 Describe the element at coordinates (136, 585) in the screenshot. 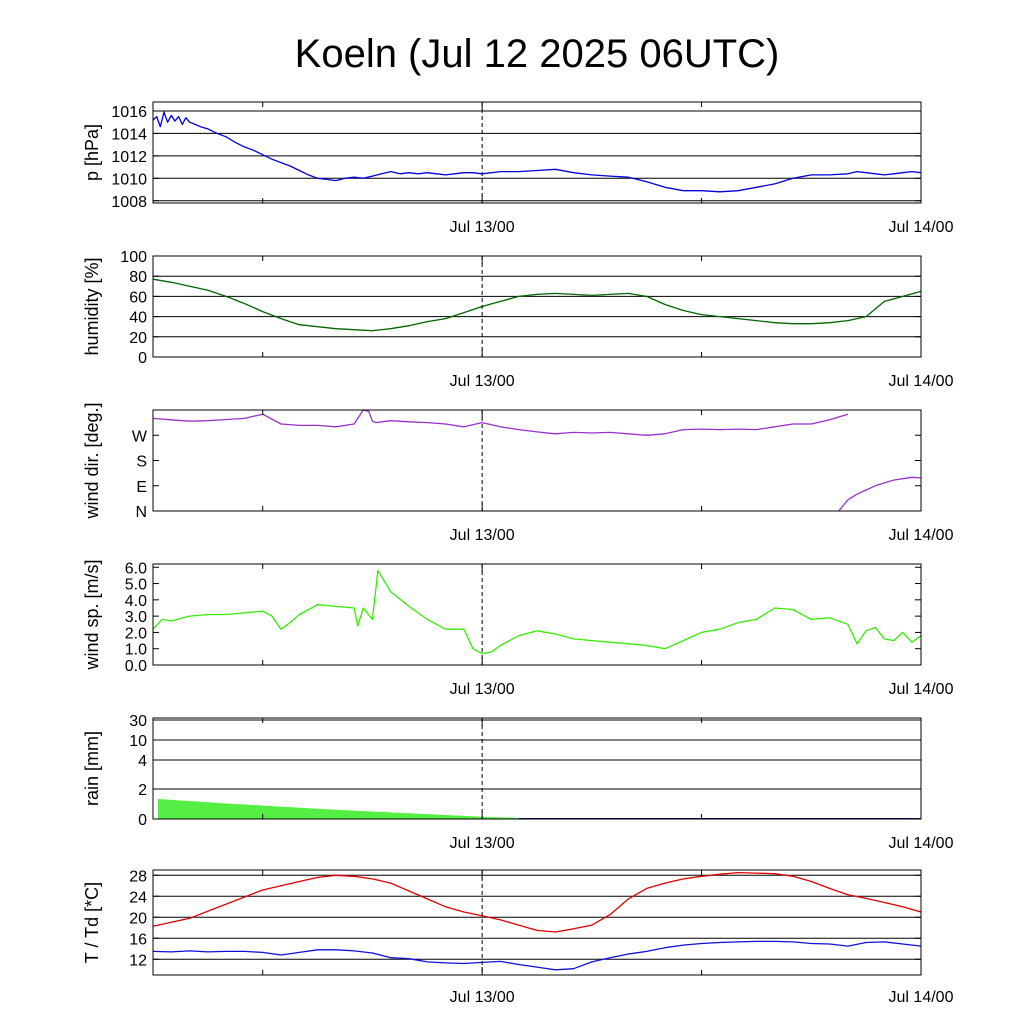

I see `y-tick-label: 5.0` at that location.